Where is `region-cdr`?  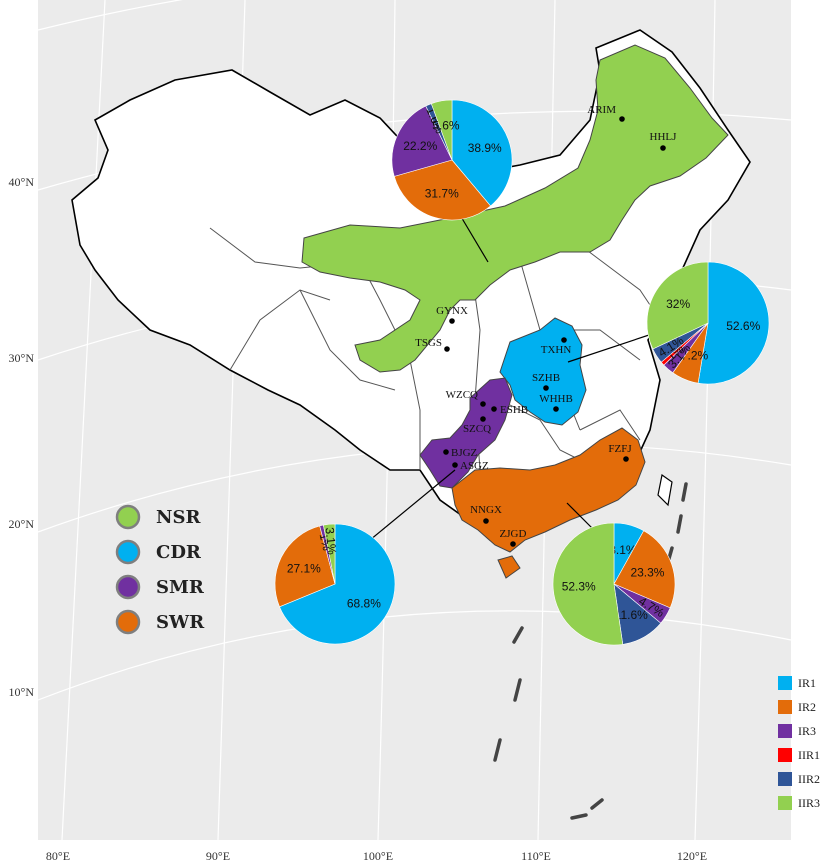
region-cdr is located at coordinates (543, 371).